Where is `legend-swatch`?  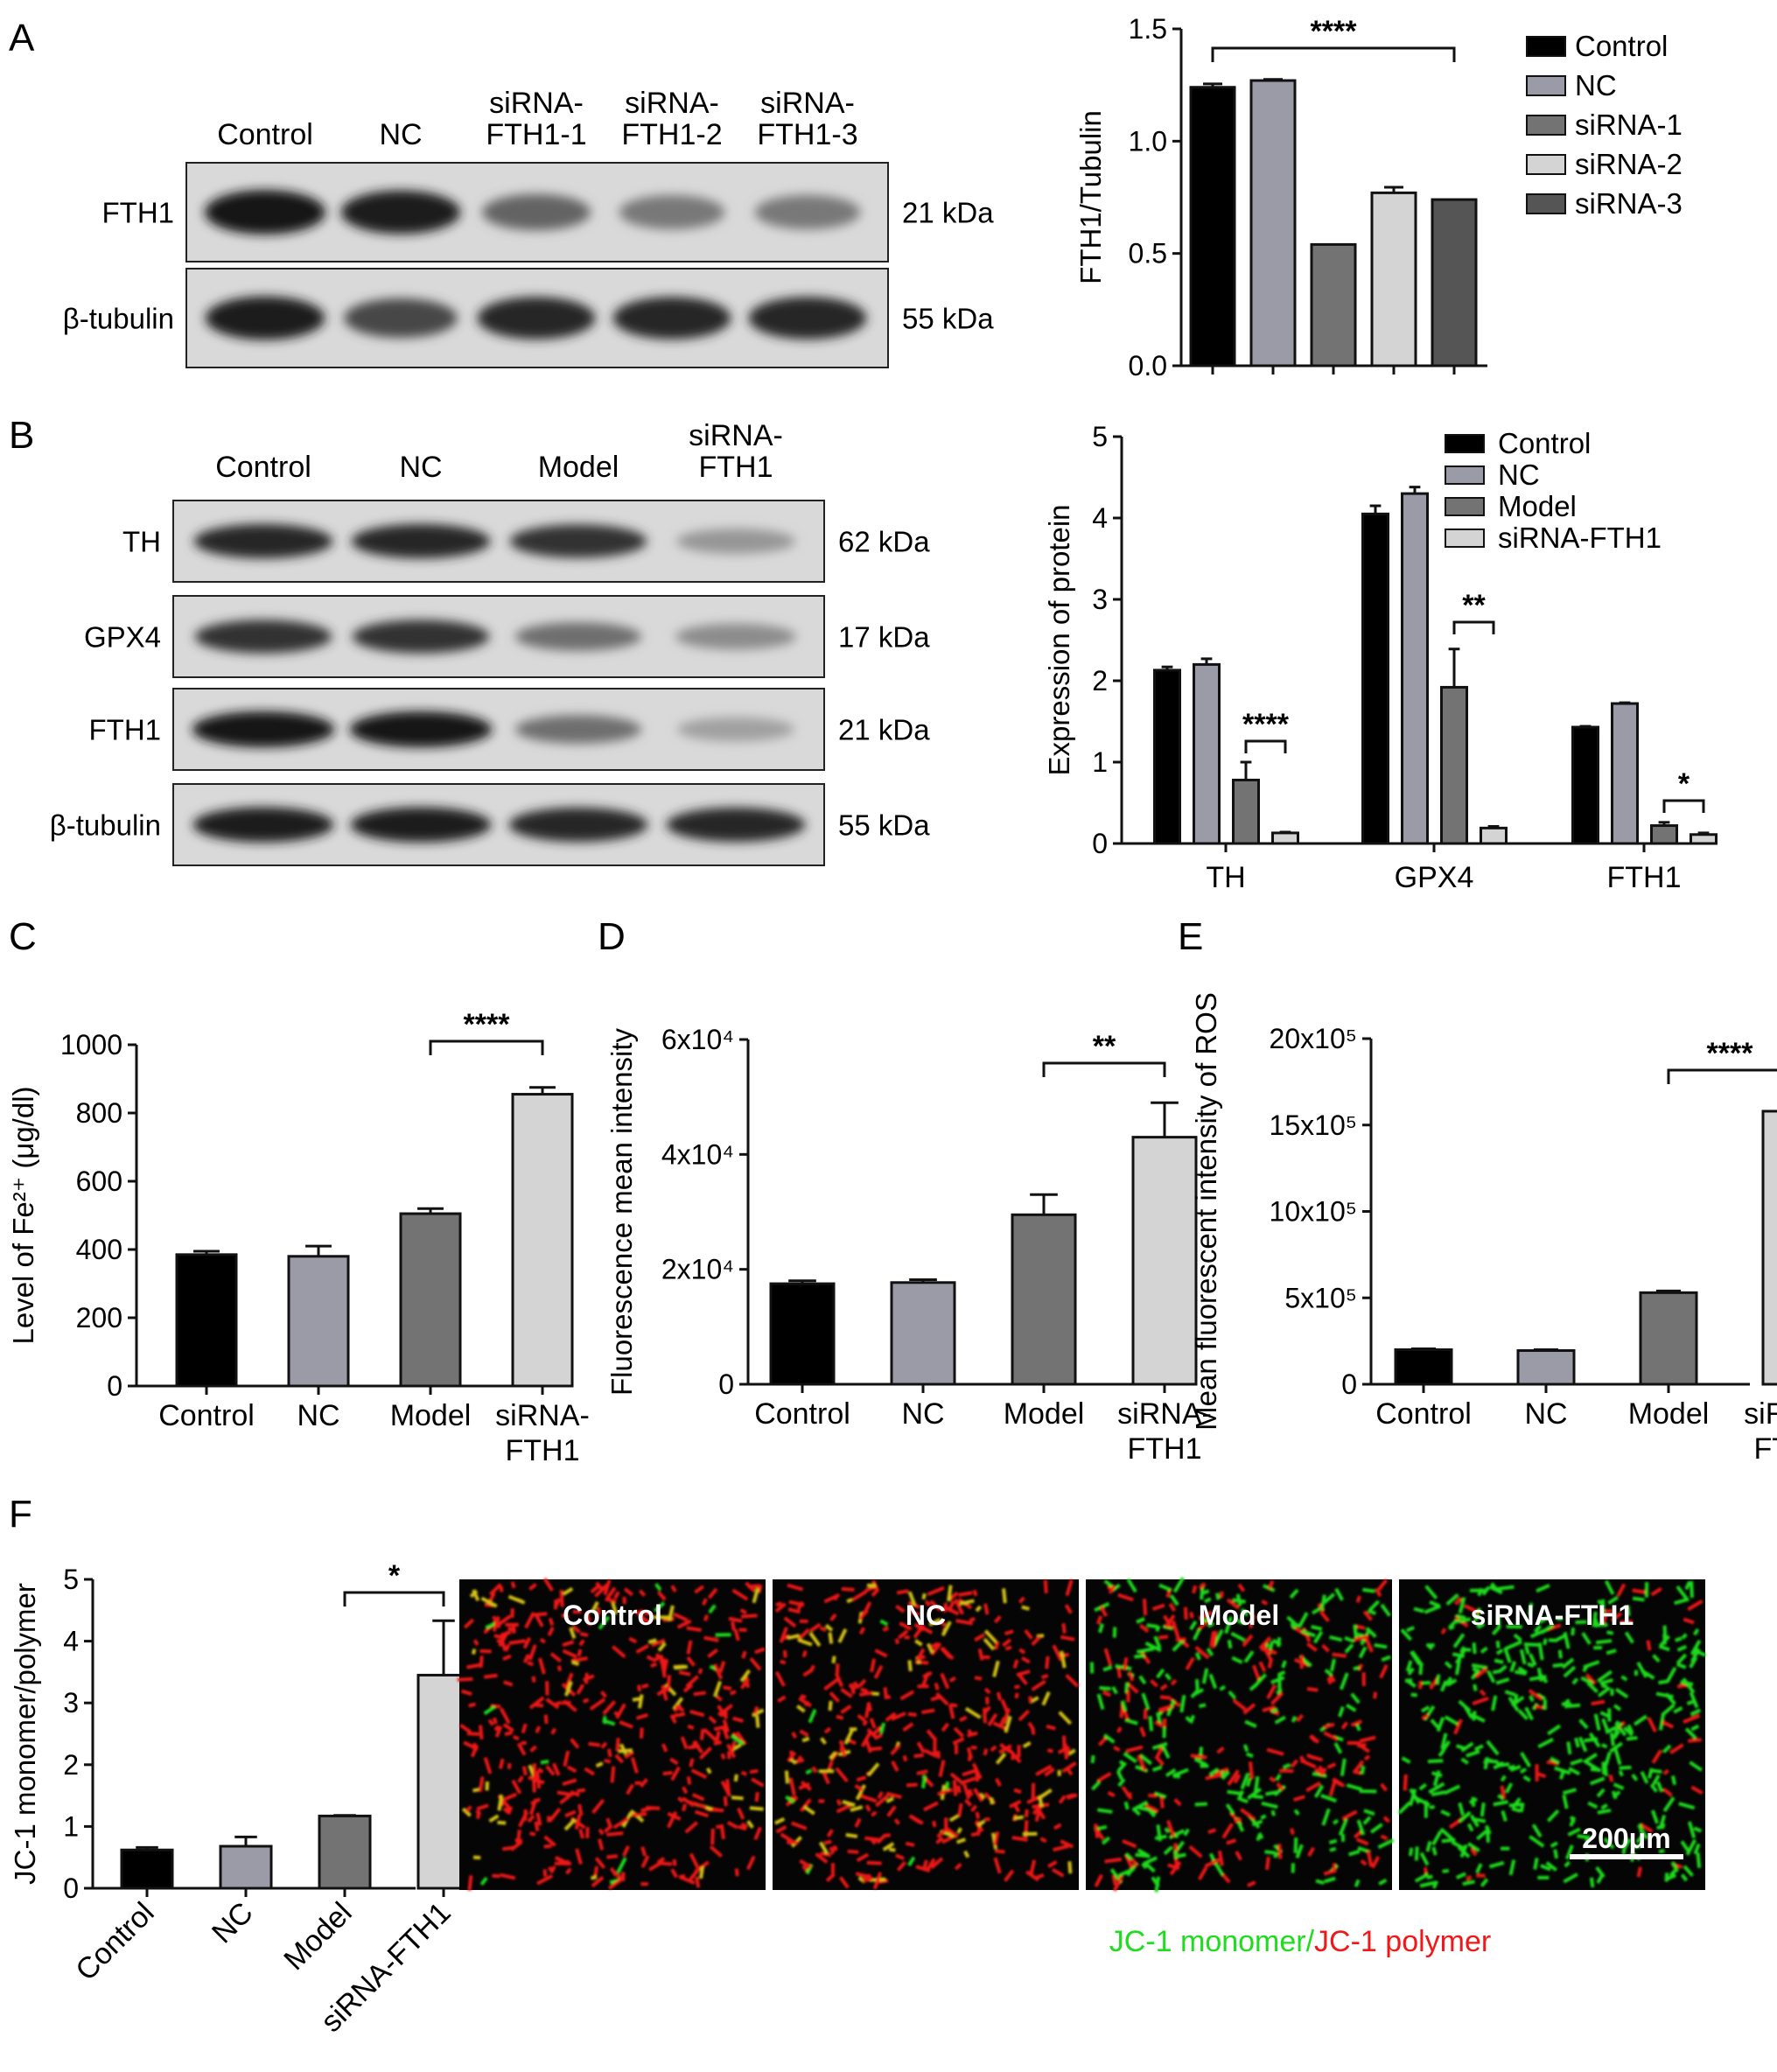 legend-swatch is located at coordinates (1546, 125).